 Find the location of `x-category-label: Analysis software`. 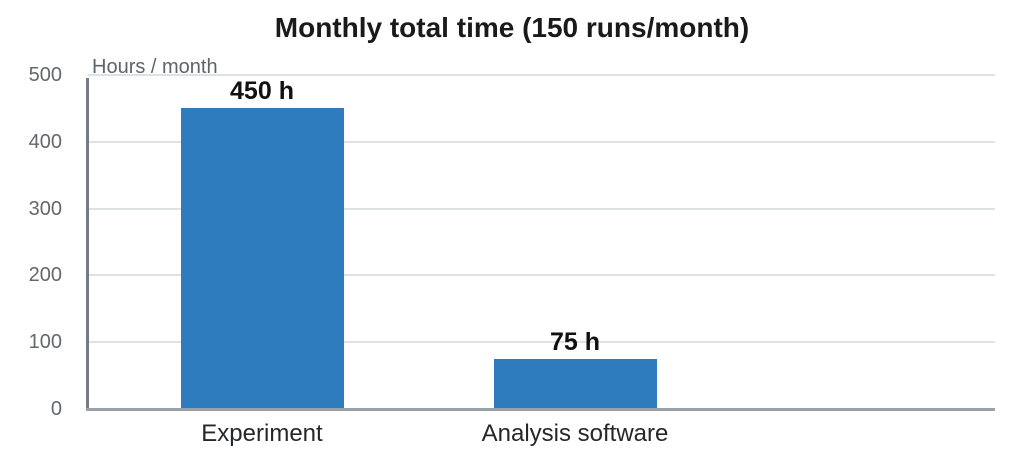

x-category-label: Analysis software is located at coordinates (575, 433).